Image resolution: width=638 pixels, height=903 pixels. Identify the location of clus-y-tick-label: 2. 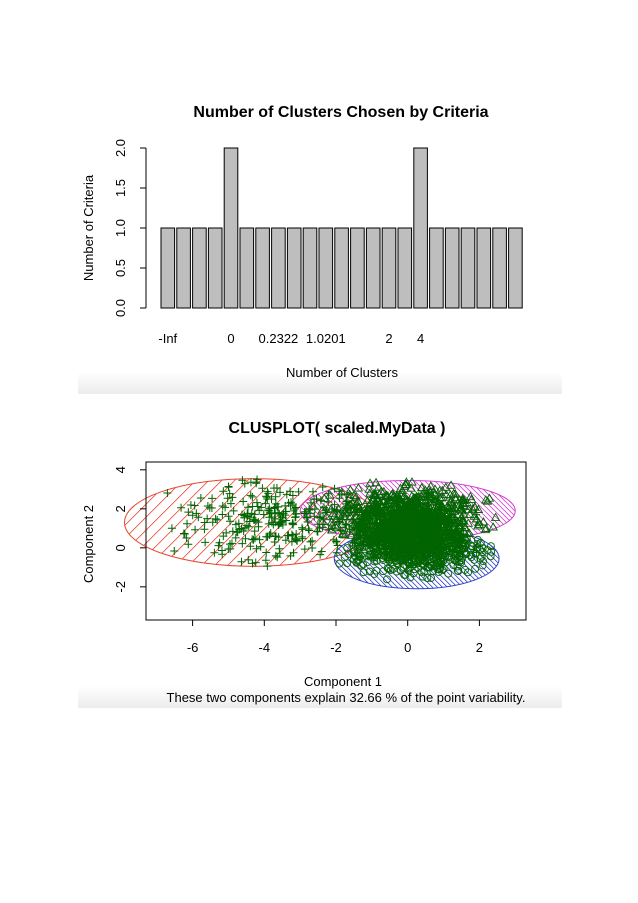
(120, 508).